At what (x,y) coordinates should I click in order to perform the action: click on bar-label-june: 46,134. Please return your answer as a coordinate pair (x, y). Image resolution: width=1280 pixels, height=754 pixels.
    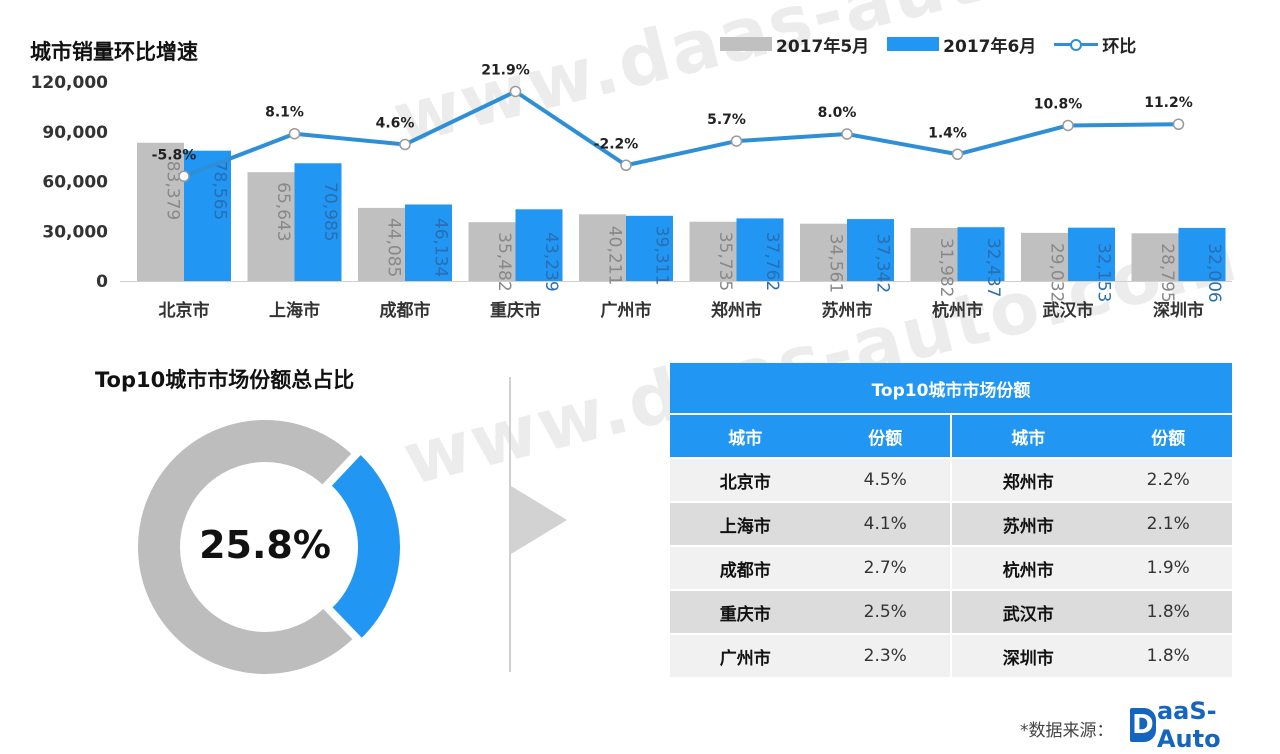
    Looking at the image, I should click on (441, 247).